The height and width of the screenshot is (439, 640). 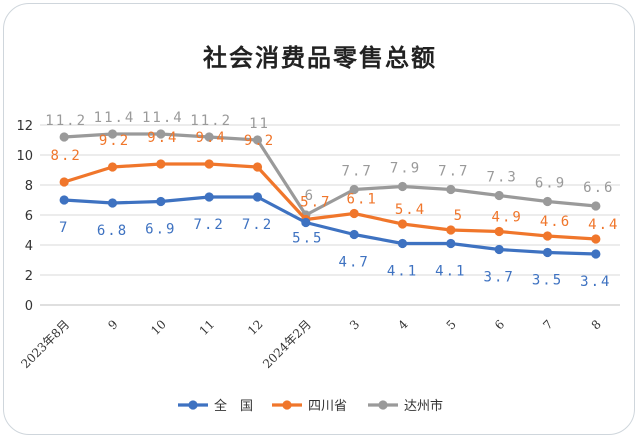 I want to click on data-label: 5.7, so click(x=315, y=203).